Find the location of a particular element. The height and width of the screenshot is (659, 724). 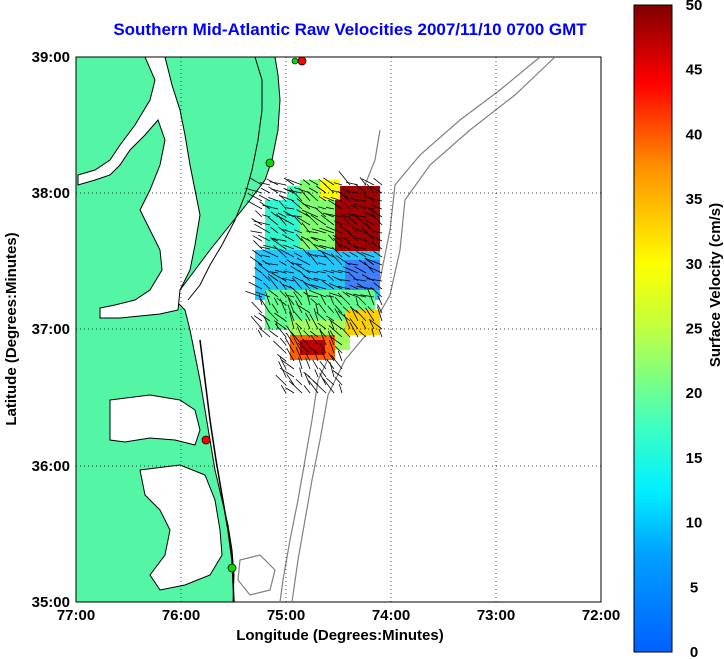

colorbar-ticks: 0 5 10 15 20 25 30 35 40 45 50 is located at coordinates (694, 329).